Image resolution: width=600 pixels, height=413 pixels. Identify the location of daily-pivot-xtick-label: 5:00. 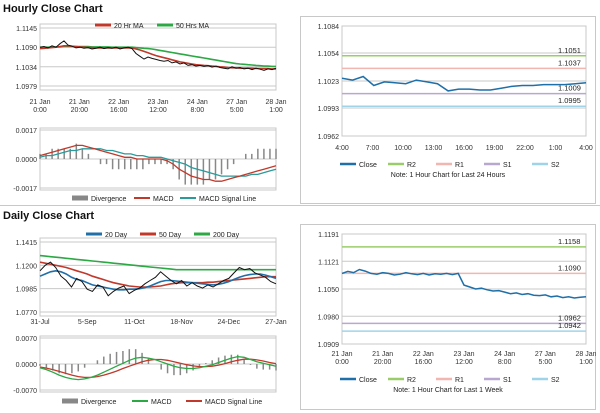
(546, 362).